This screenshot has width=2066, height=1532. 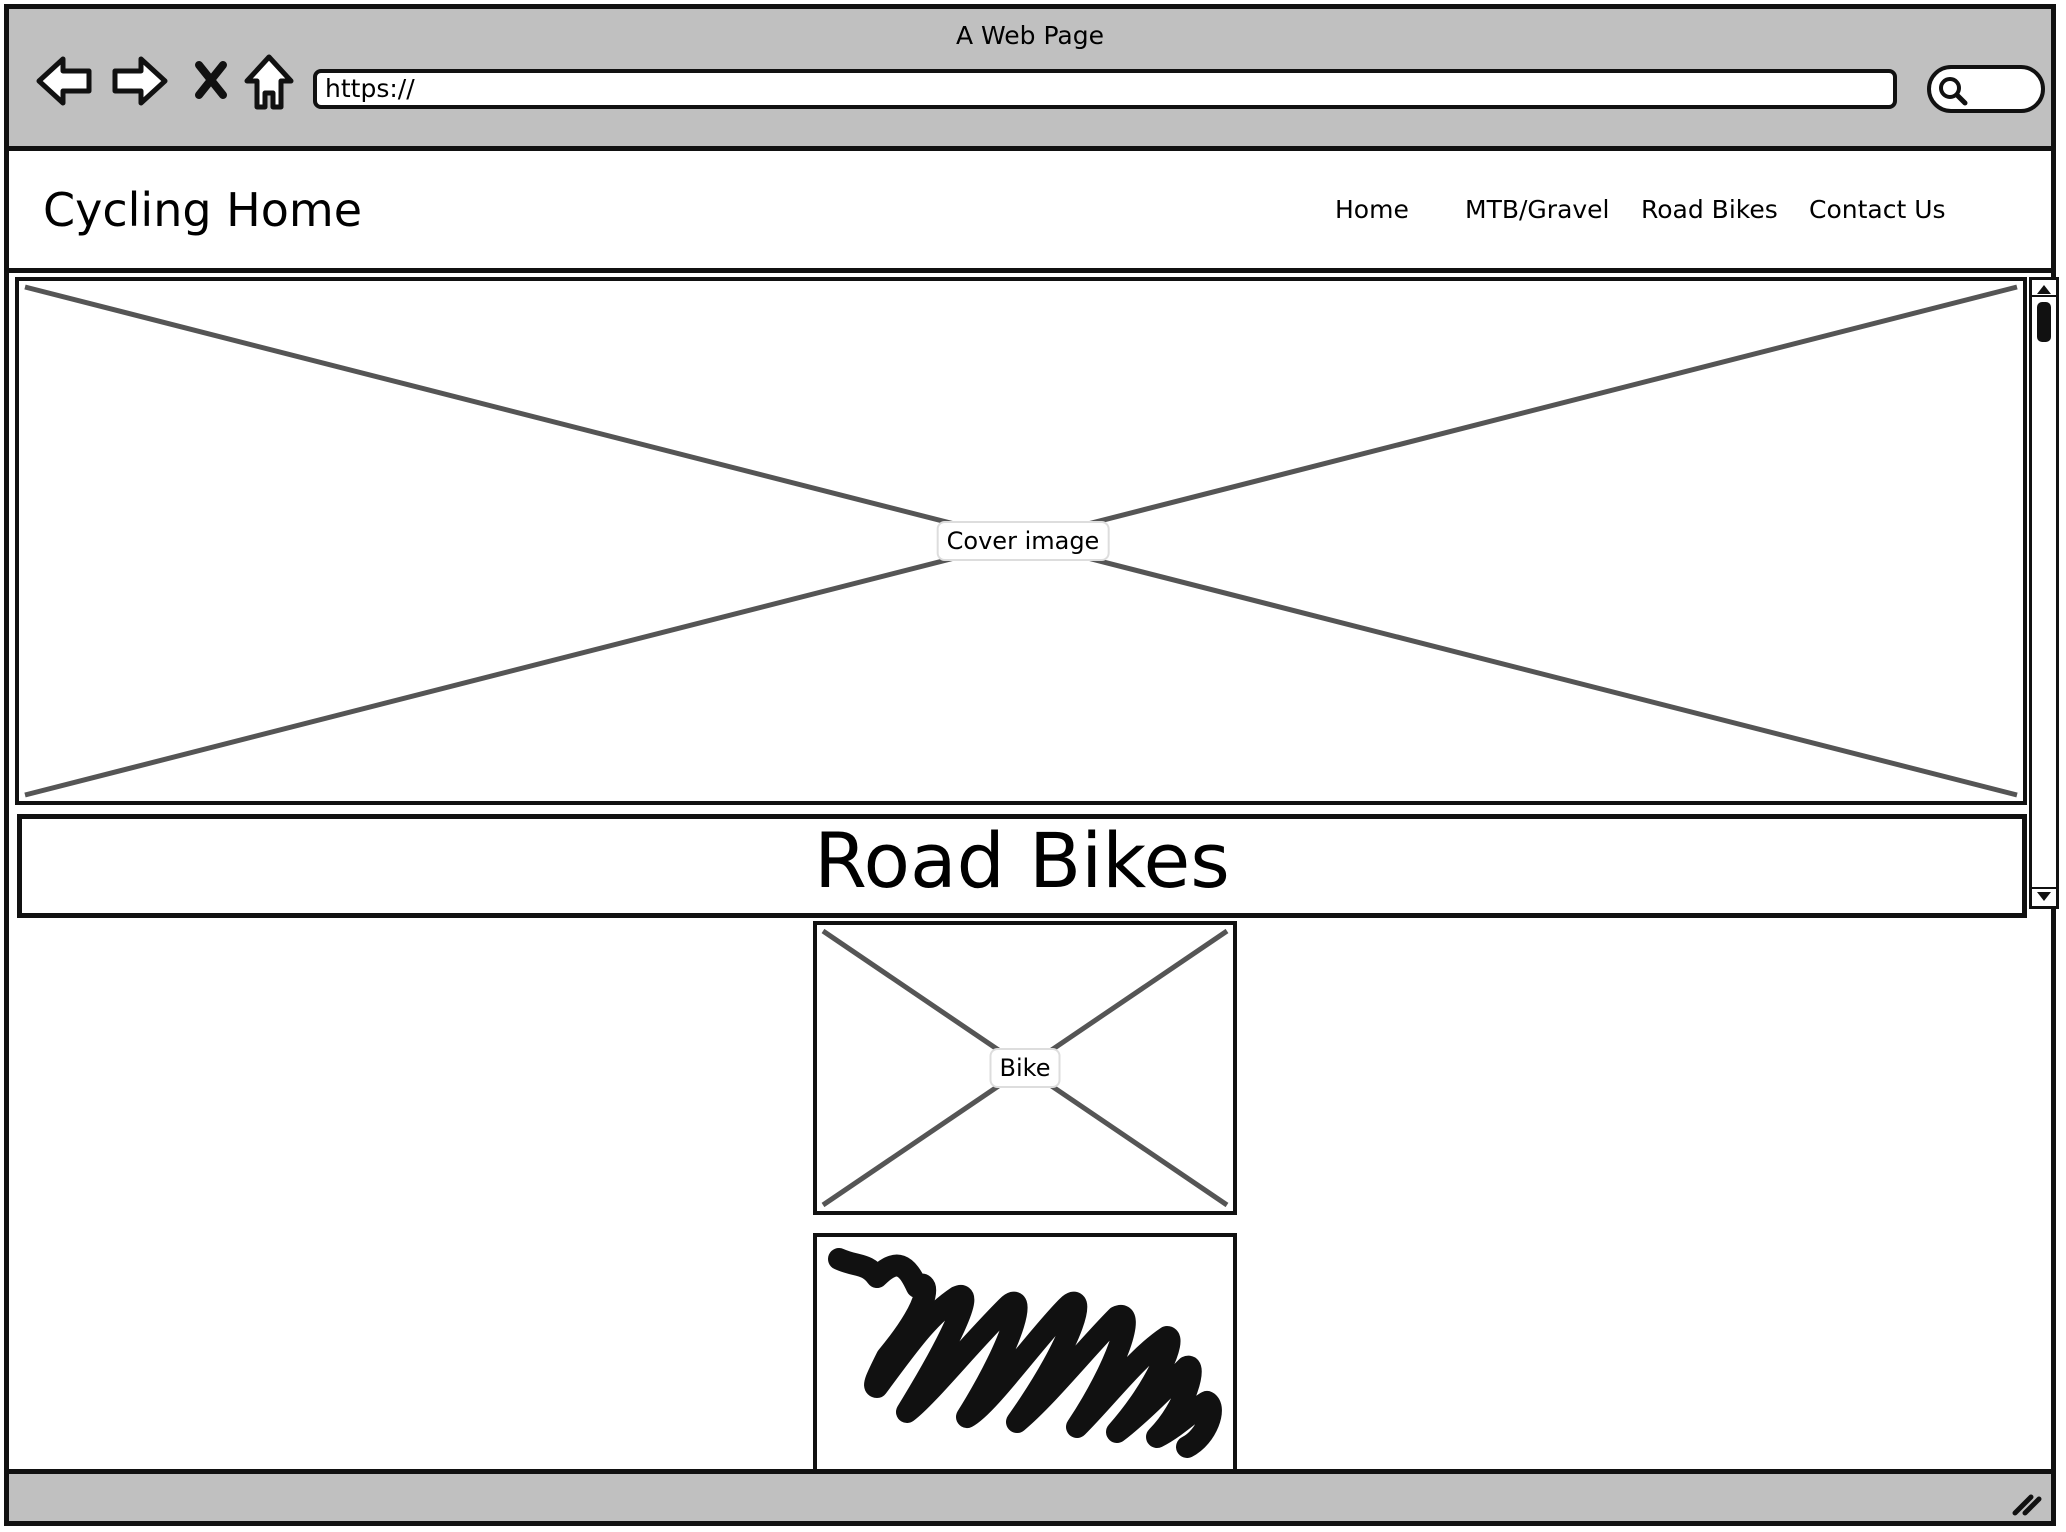 I want to click on home-icon, so click(x=269, y=83).